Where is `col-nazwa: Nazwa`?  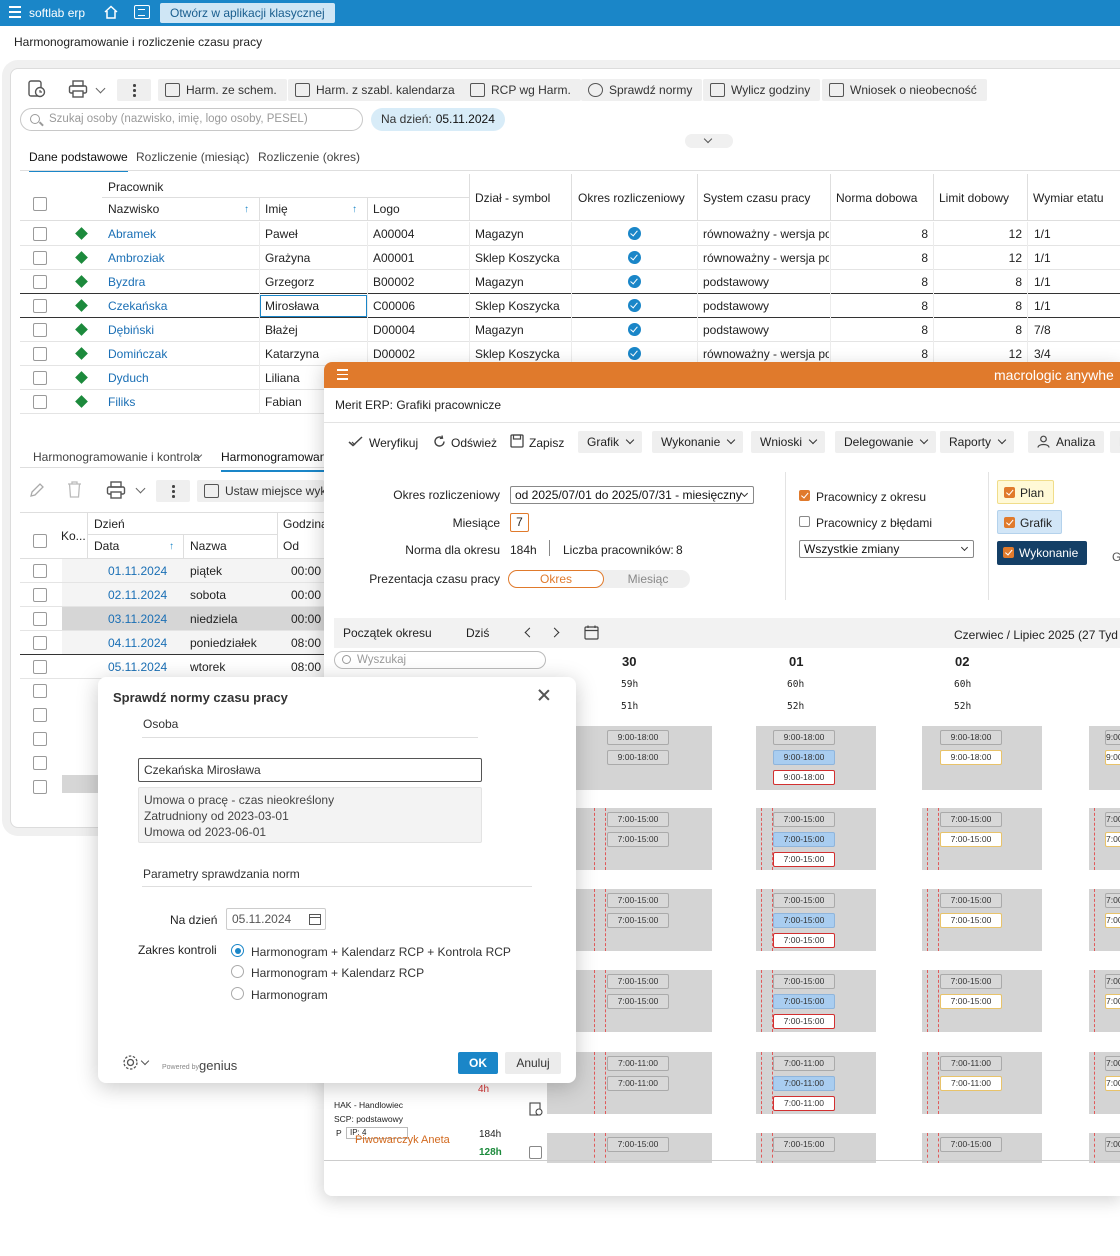 col-nazwa: Nazwa is located at coordinates (208, 546).